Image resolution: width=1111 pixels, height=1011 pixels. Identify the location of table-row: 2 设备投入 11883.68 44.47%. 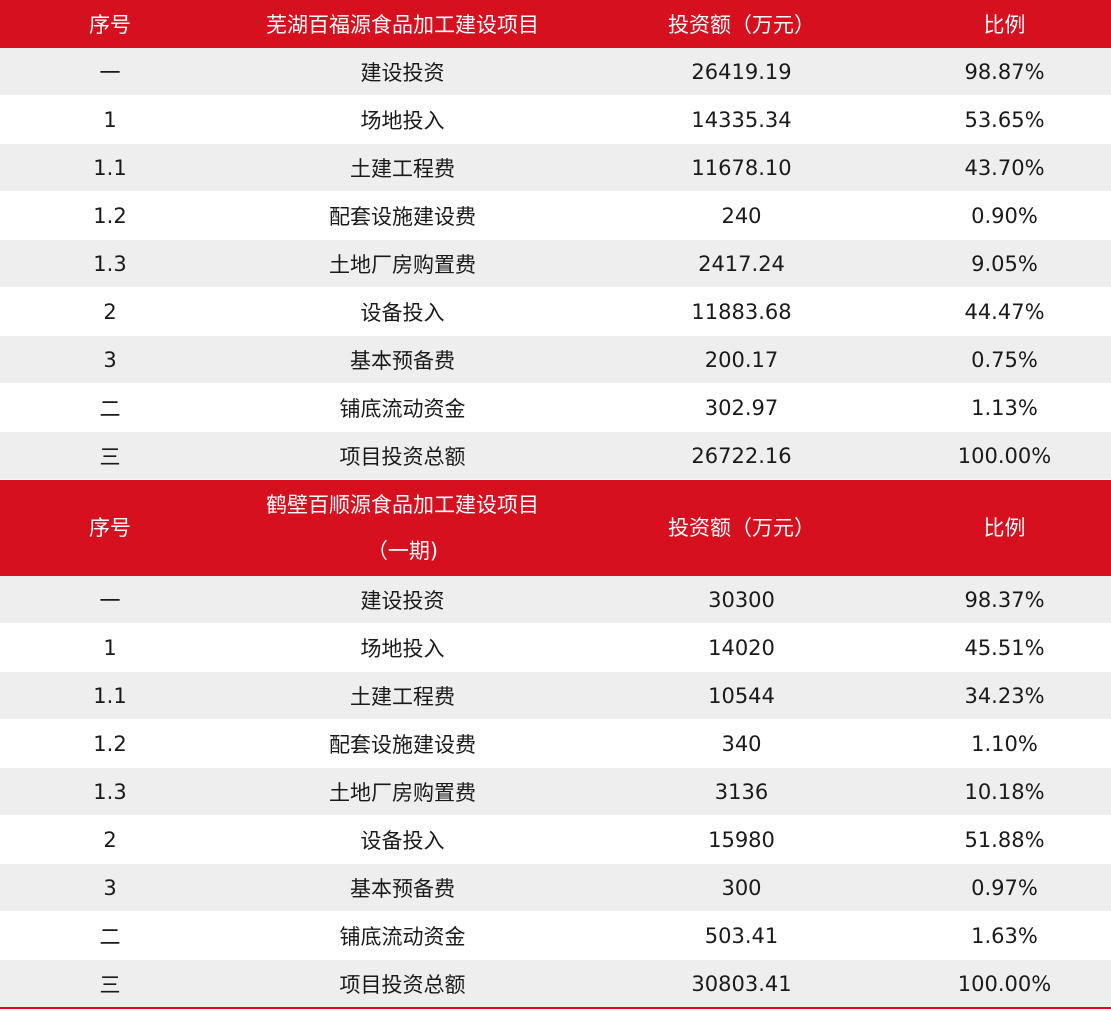
(555, 311).